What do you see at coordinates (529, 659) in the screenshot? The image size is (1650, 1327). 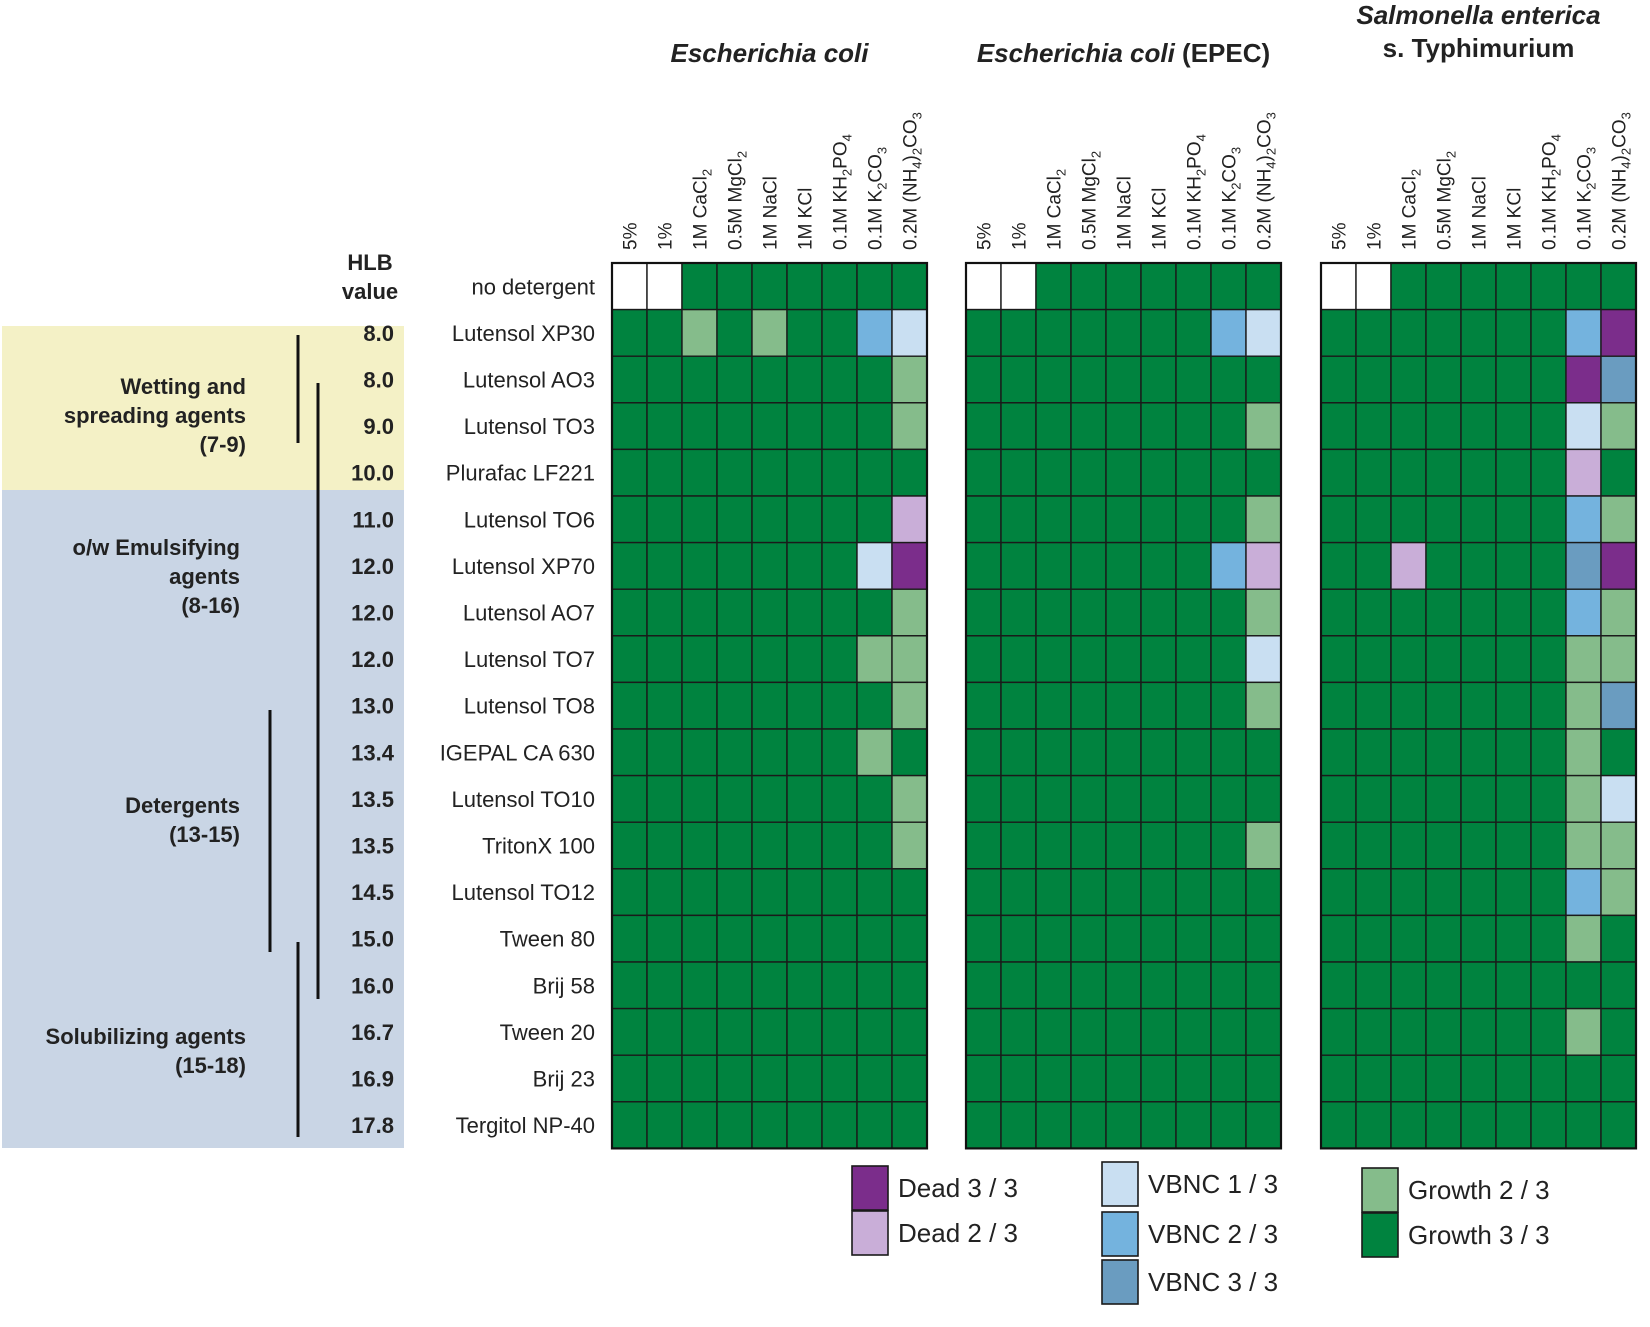 I see `row-label: Lutensol TO7` at bounding box center [529, 659].